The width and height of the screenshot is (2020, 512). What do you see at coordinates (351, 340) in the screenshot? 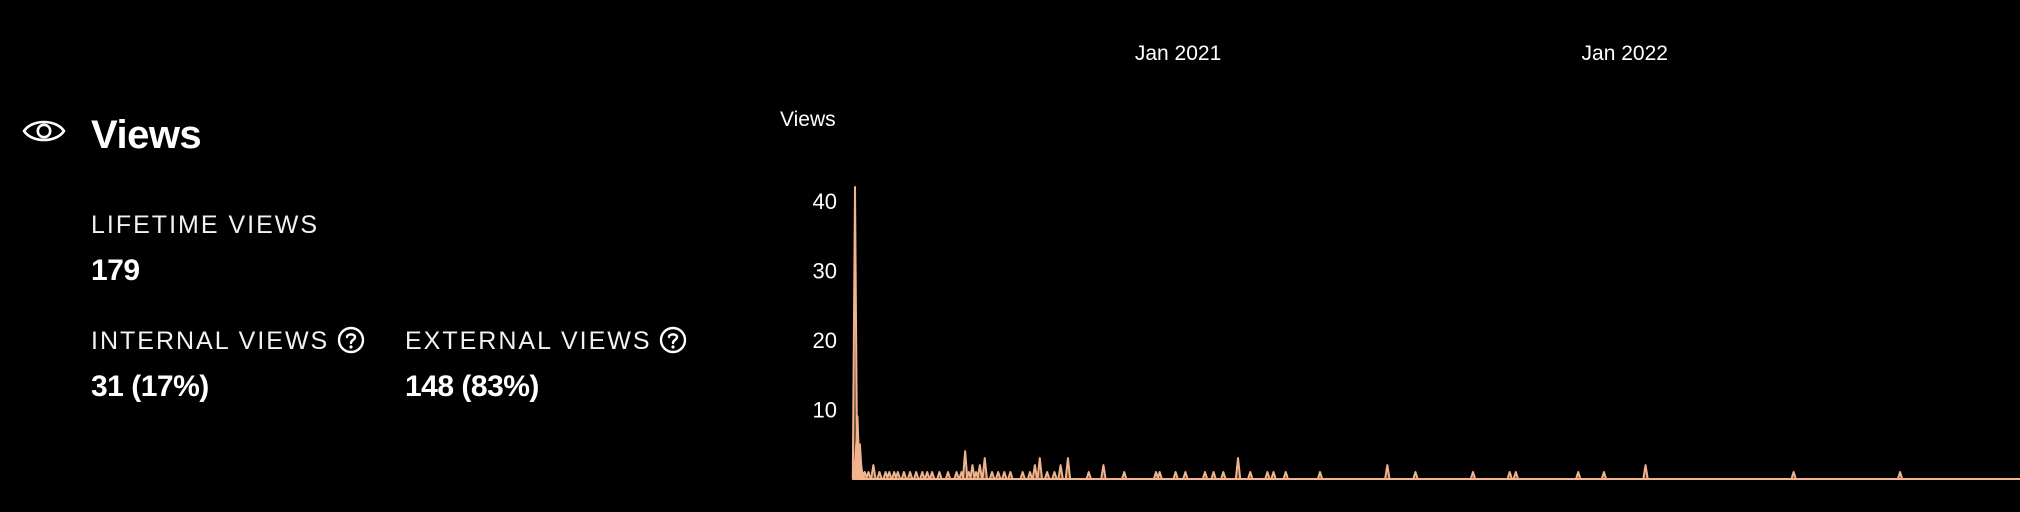
I see `internal-views-help-icon` at bounding box center [351, 340].